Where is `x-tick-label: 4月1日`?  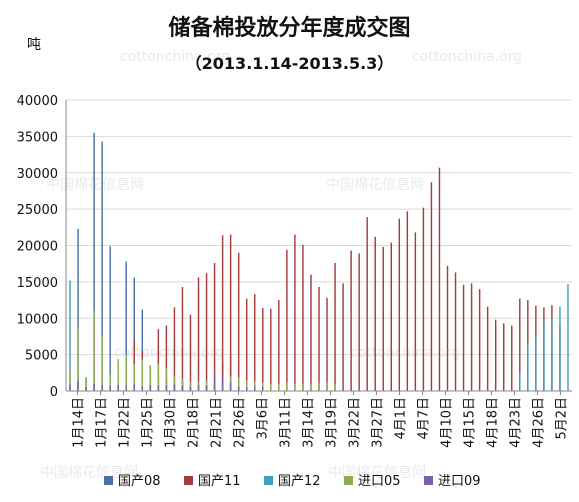
x-tick-label: 4月1日 is located at coordinates (401, 418).